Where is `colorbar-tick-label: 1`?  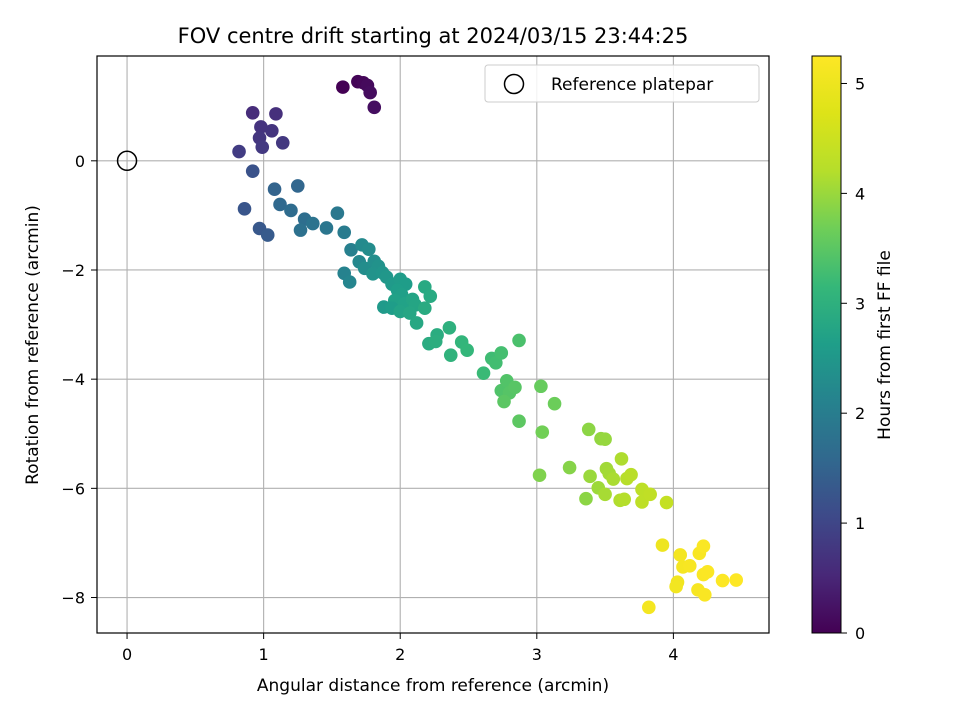 colorbar-tick-label: 1 is located at coordinates (860, 523).